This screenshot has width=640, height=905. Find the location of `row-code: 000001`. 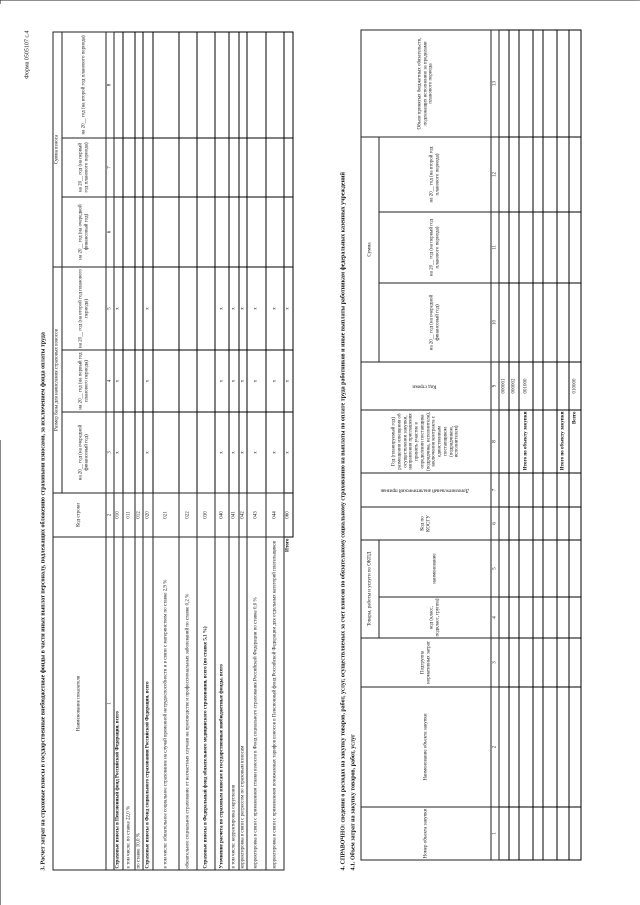

row-code: 000001 is located at coordinates (503, 385).